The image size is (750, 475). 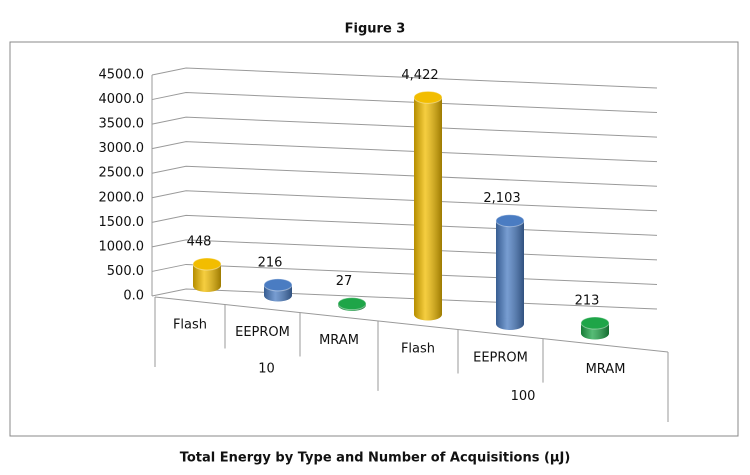 What do you see at coordinates (122, 124) in the screenshot?
I see `y-tick-label: 3500.0` at bounding box center [122, 124].